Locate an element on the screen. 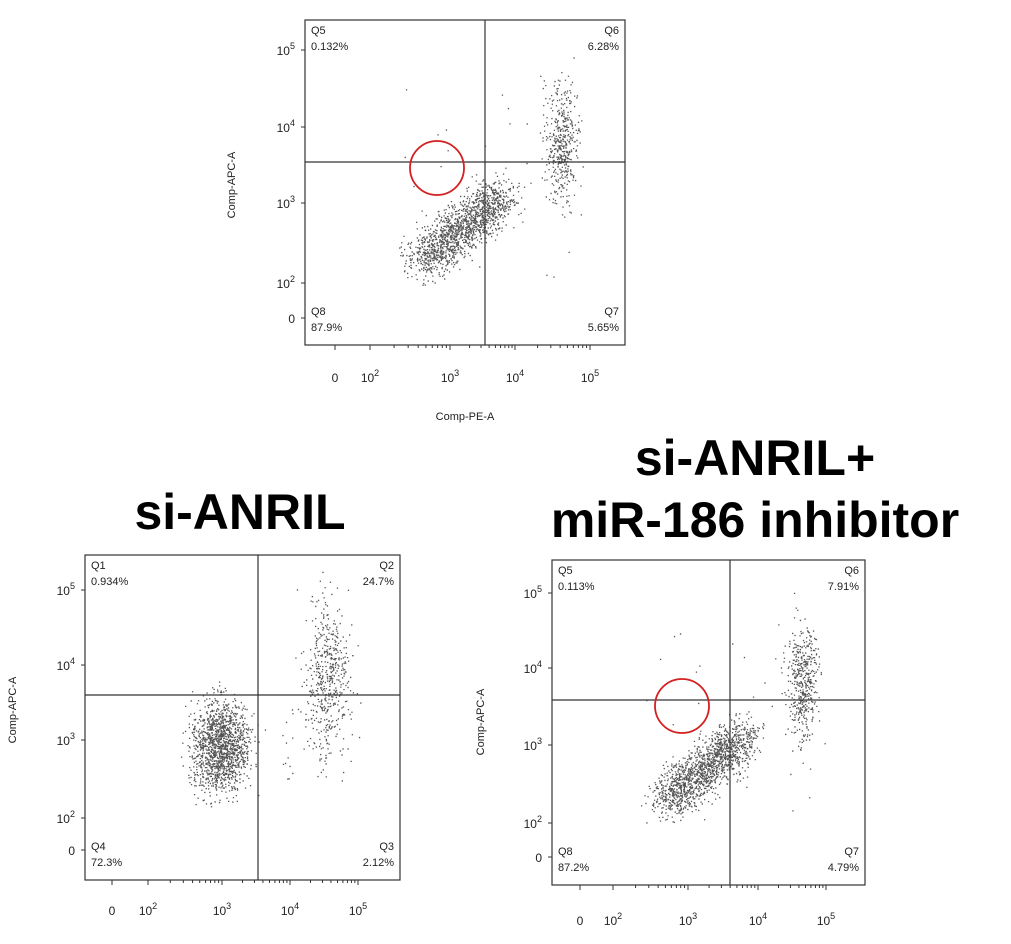 The height and width of the screenshot is (944, 1011). quadrant-percent: 72.3% is located at coordinates (106, 863).